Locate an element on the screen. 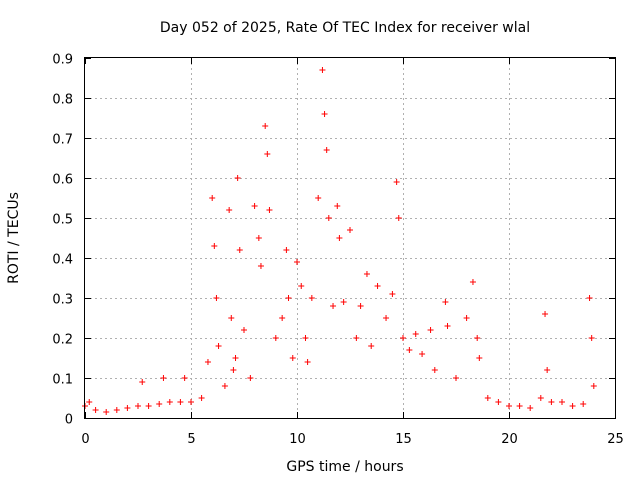  y-tick-label: 0.1 is located at coordinates (62, 380).